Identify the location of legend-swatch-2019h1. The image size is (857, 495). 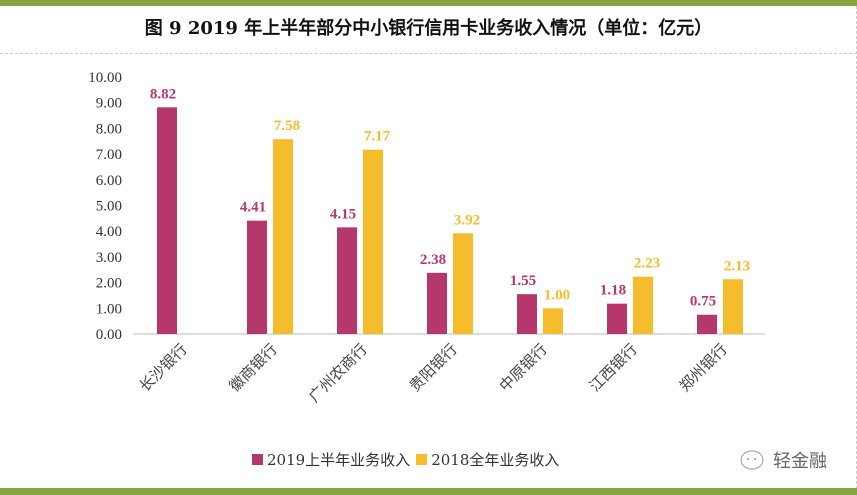
(257, 459).